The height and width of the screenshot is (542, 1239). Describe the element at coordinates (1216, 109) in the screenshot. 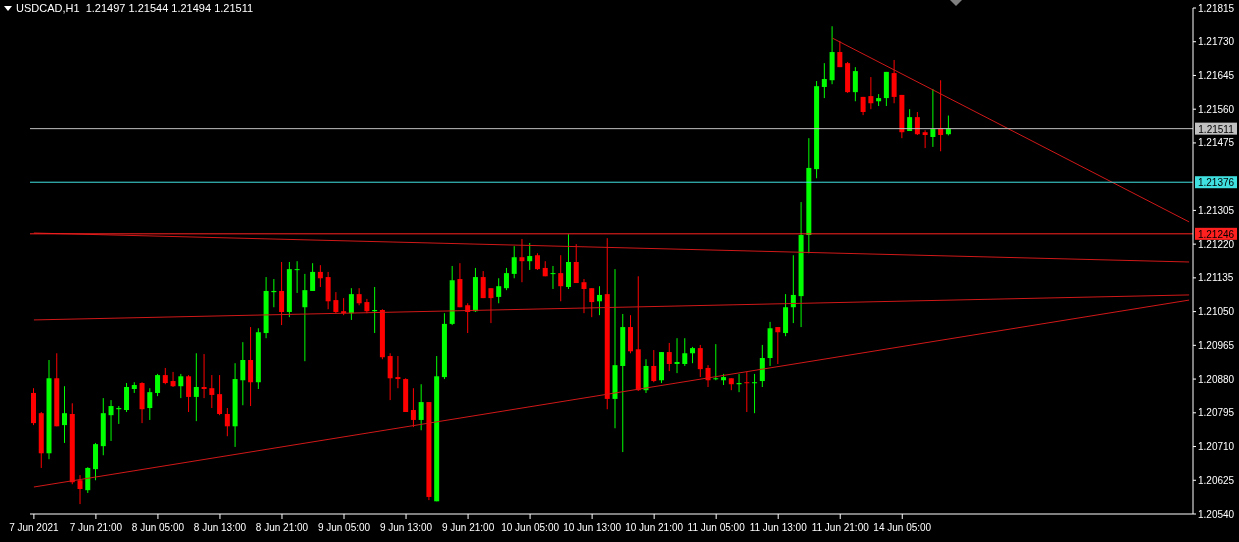

I see `y-tick-label: 1.21560` at that location.